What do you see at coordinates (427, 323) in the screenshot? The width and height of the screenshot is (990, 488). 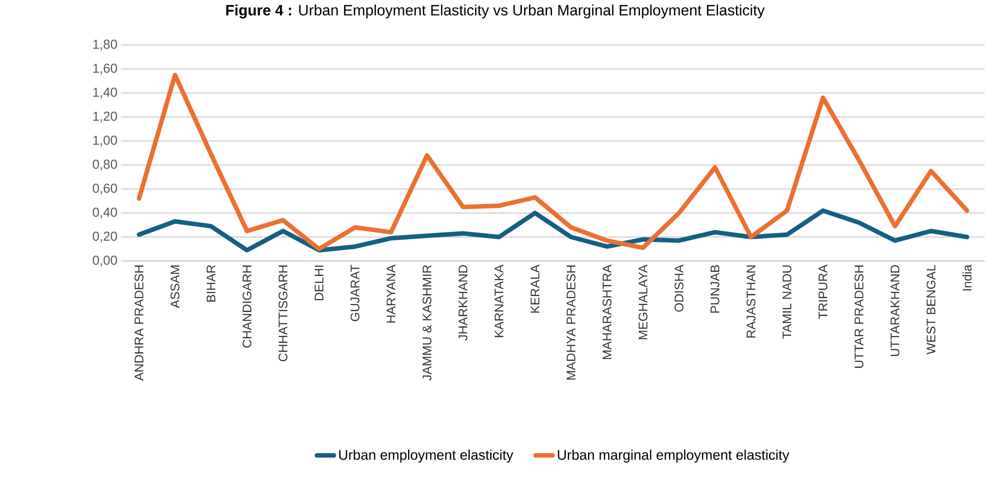 I see `x-tick-label: JAMMU & KASHMIR` at bounding box center [427, 323].